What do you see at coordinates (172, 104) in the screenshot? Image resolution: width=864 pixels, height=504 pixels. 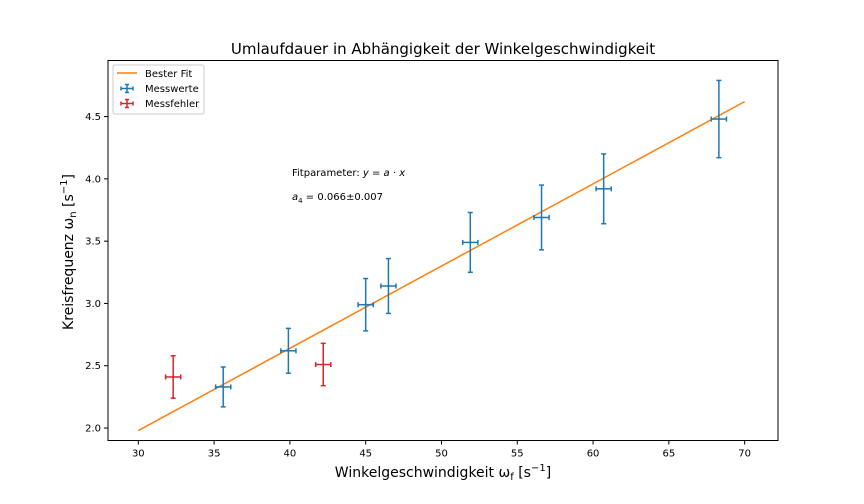 I see `legend-messfehler-label: Messfehler` at bounding box center [172, 104].